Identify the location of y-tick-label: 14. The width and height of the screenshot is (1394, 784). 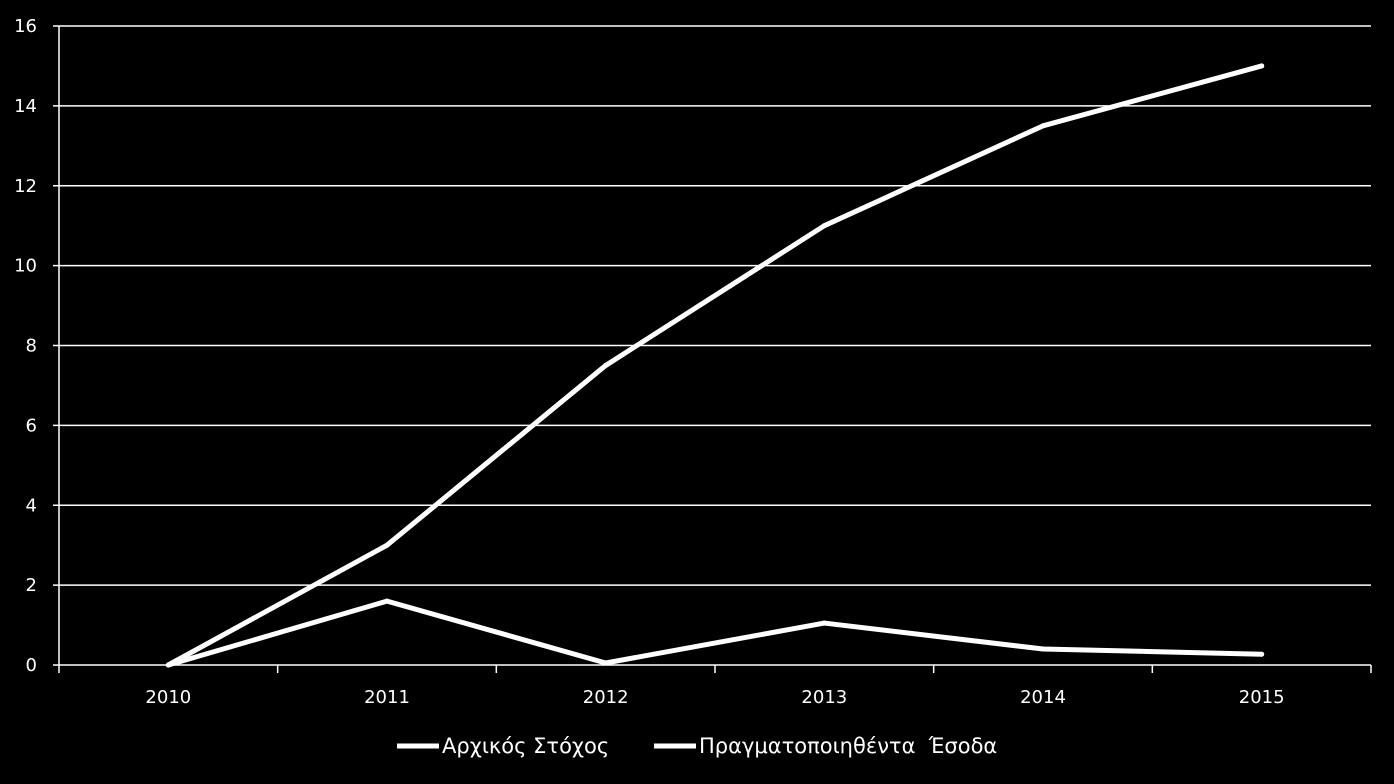
(25, 106).